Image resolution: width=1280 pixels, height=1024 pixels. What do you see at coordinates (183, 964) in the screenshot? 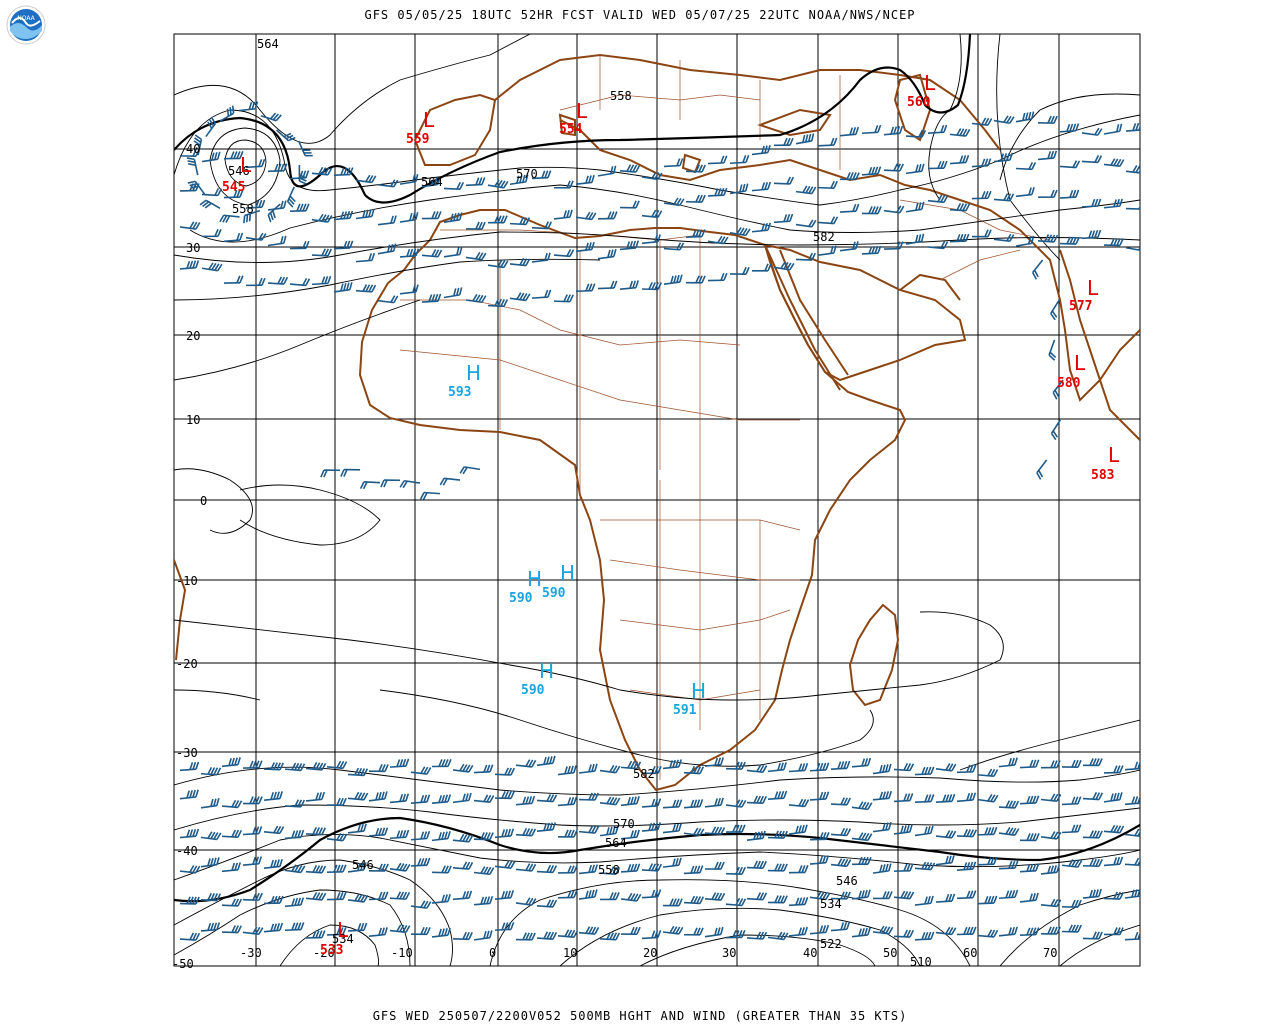
I see `lat-label-minus50: -50` at bounding box center [183, 964].